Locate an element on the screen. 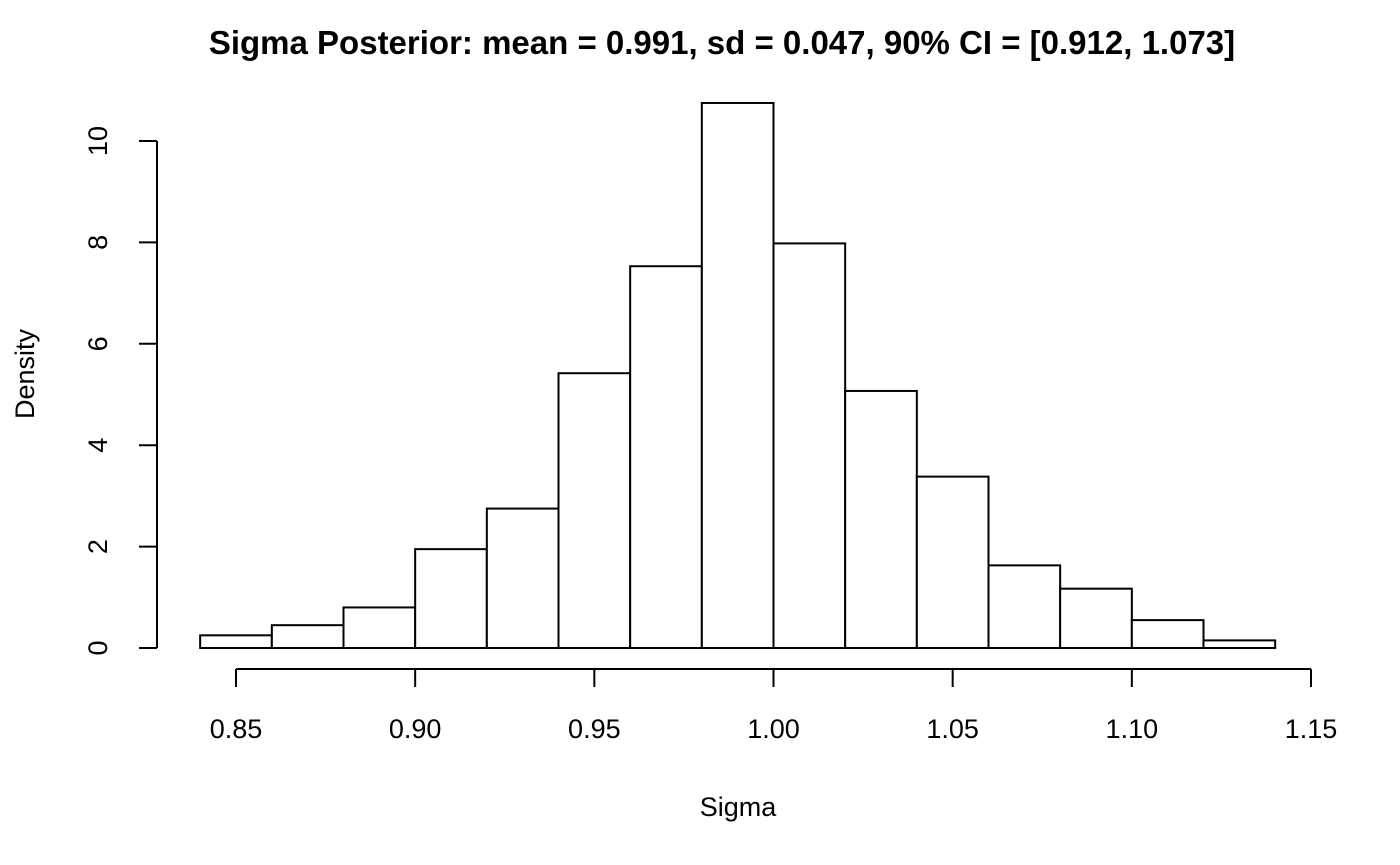  x-tick-label: 1.05 is located at coordinates (952, 729).